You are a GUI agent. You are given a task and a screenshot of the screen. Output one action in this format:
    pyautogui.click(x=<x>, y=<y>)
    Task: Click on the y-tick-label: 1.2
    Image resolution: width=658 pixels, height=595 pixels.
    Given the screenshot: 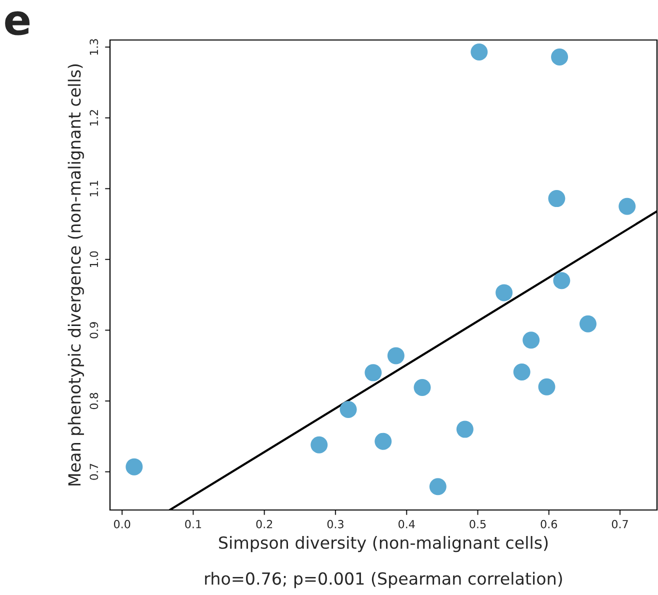 What is the action you would take?
    pyautogui.click(x=94, y=118)
    